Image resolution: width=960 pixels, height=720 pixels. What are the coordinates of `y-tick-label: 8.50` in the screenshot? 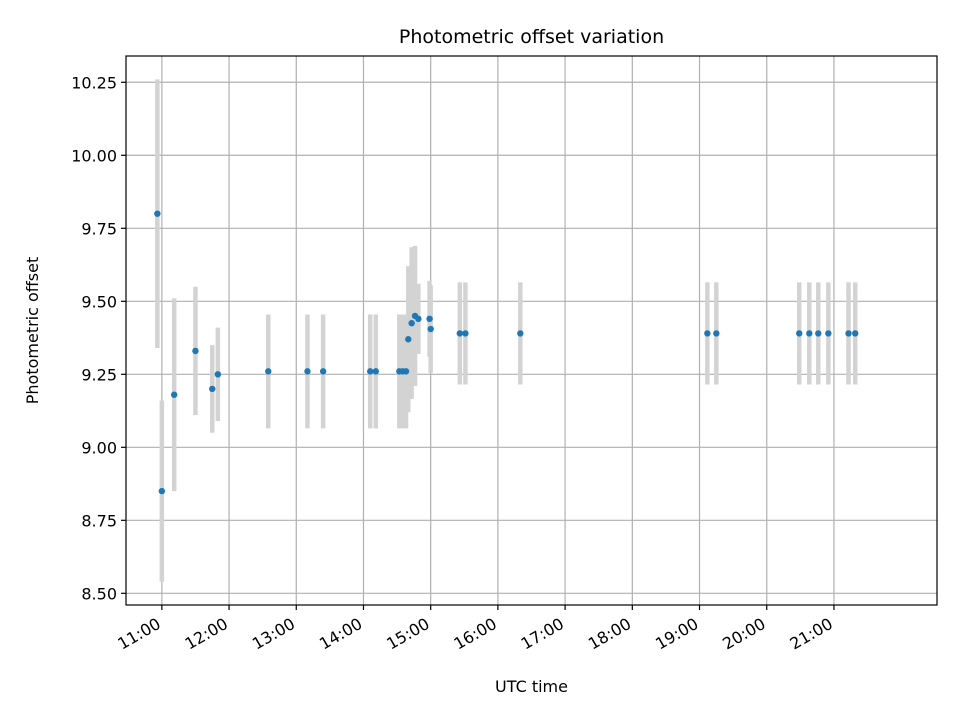 It's located at (99, 593).